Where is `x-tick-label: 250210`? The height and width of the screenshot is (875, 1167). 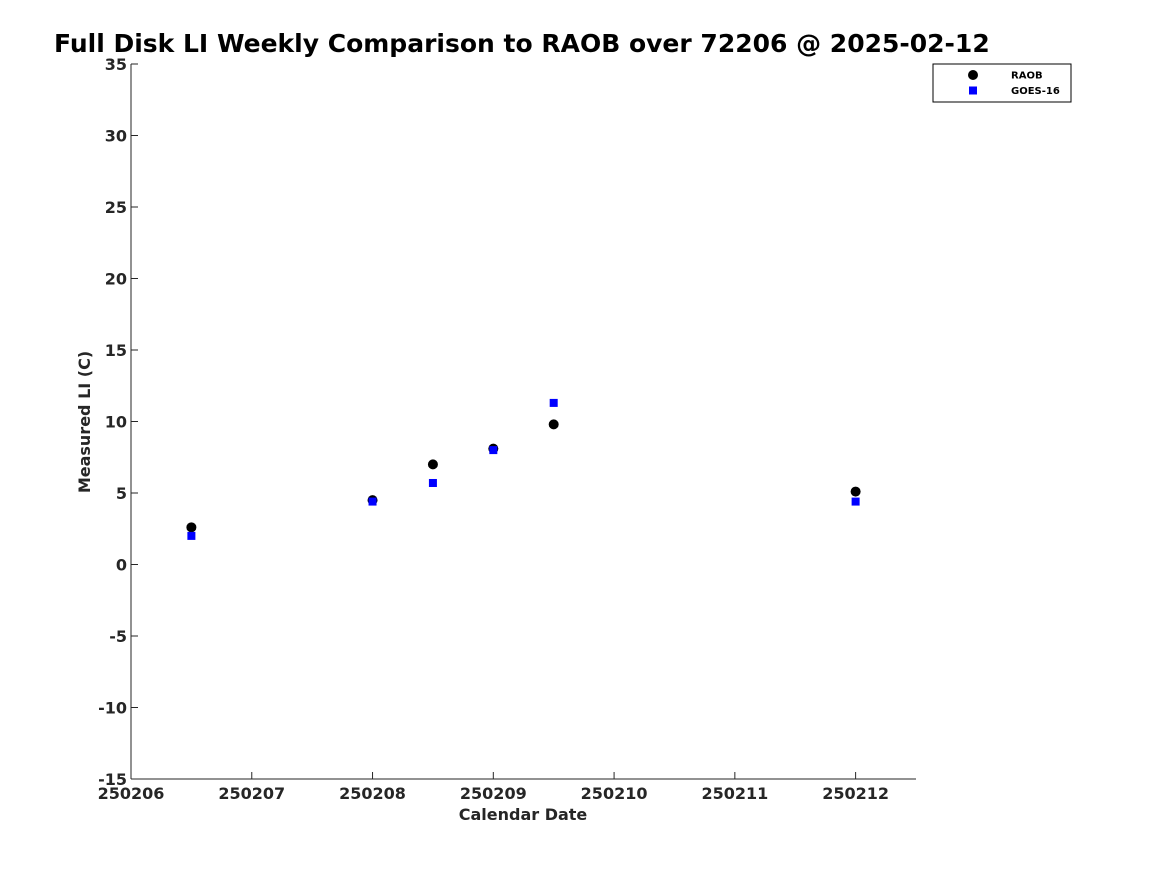 x-tick-label: 250210 is located at coordinates (614, 793).